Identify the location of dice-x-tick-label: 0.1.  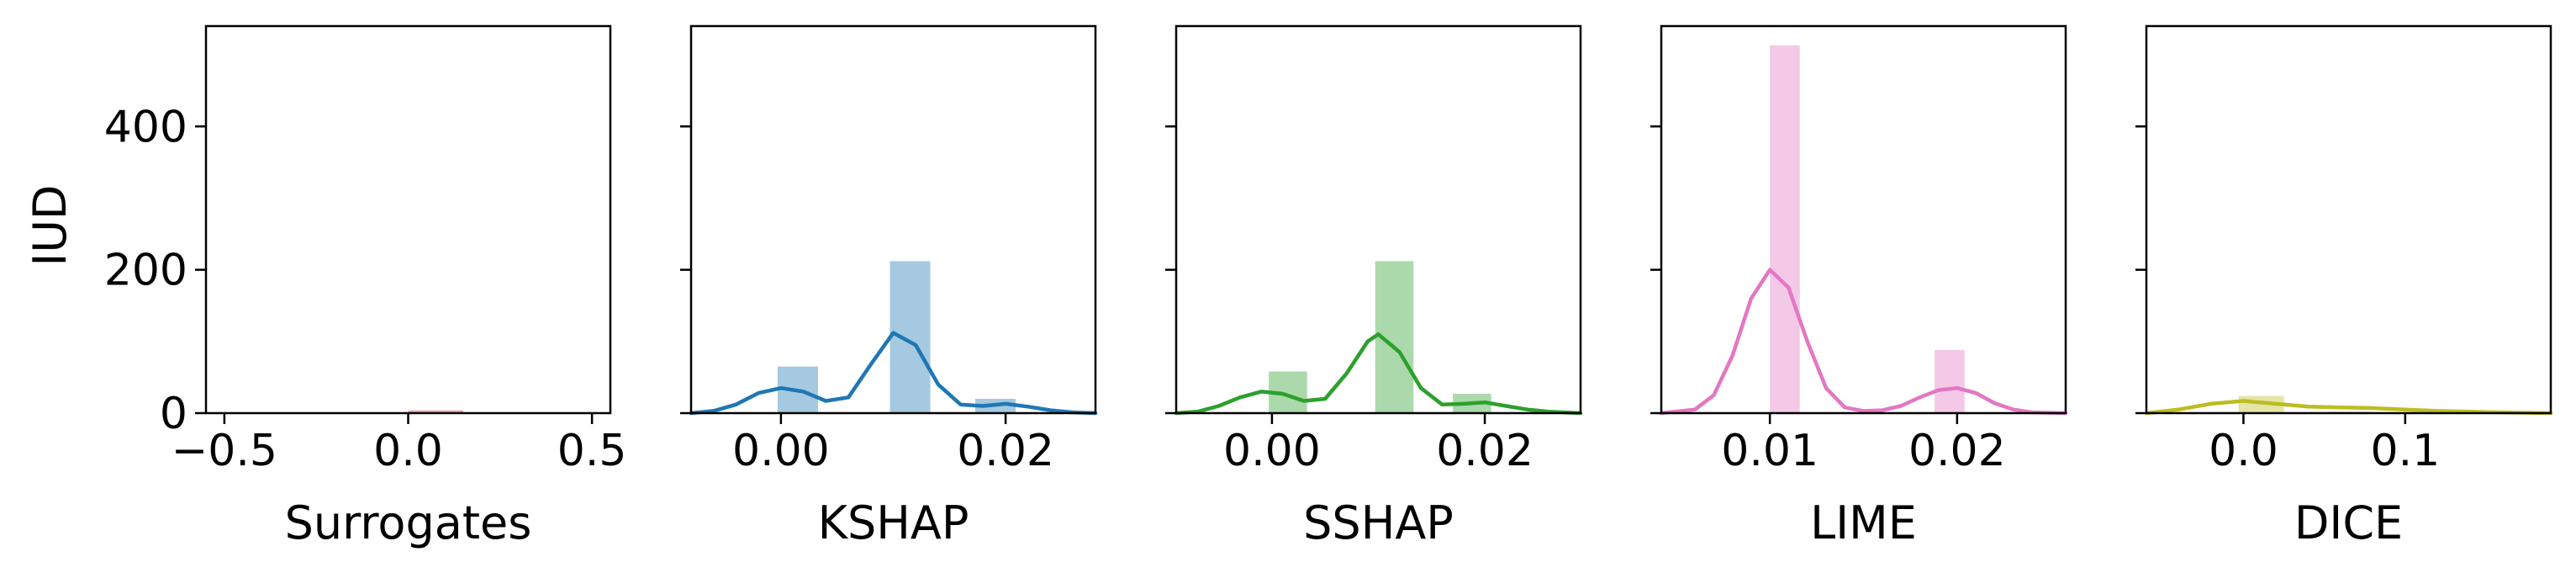
(2405, 451).